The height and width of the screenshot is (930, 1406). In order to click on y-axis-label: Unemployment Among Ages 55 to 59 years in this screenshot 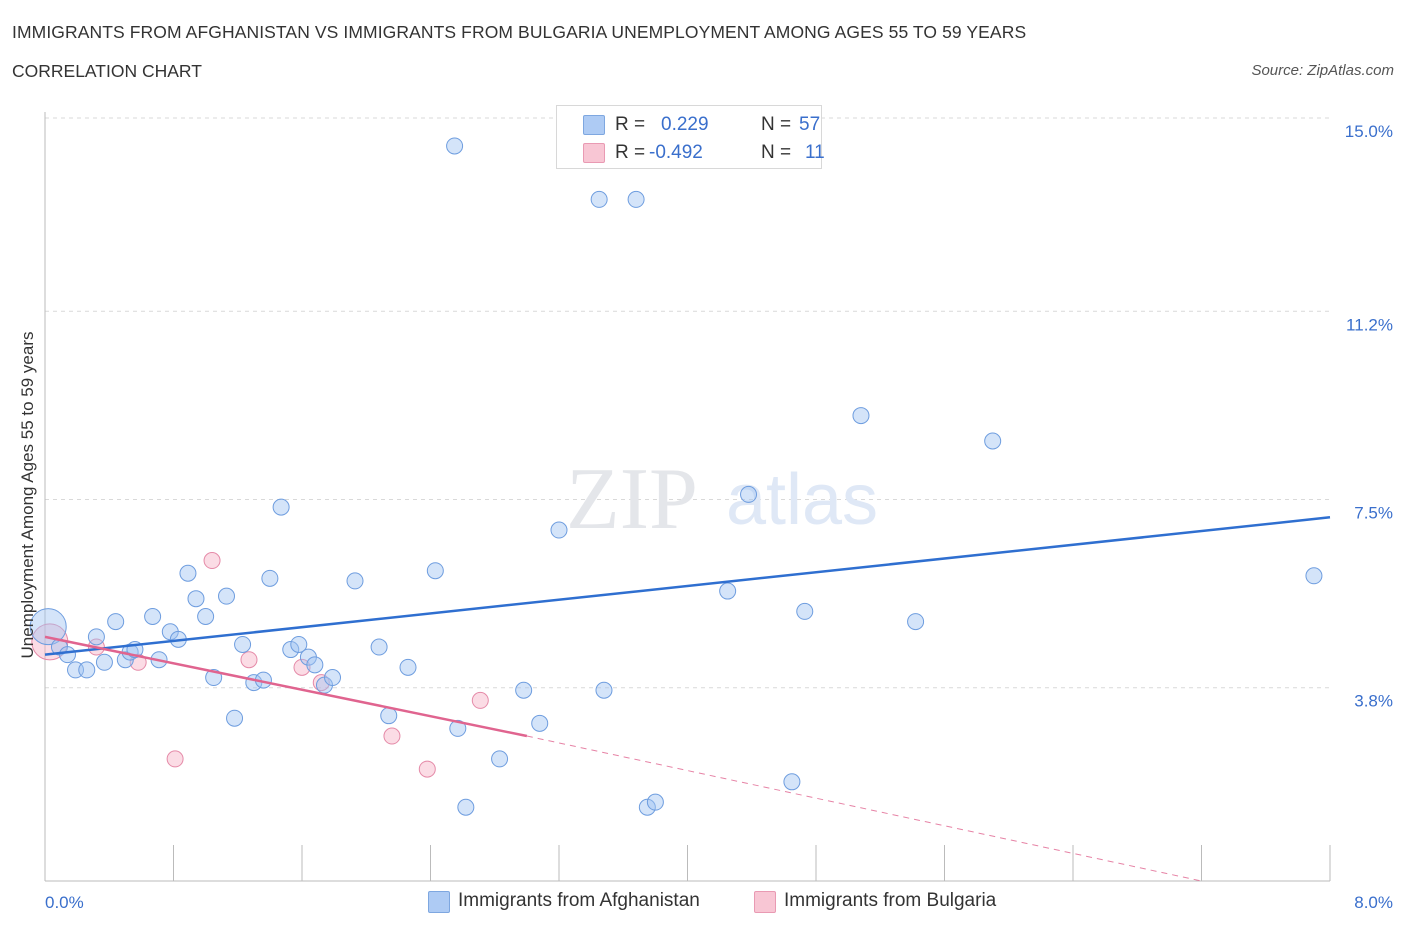, I will do `click(27, 495)`.